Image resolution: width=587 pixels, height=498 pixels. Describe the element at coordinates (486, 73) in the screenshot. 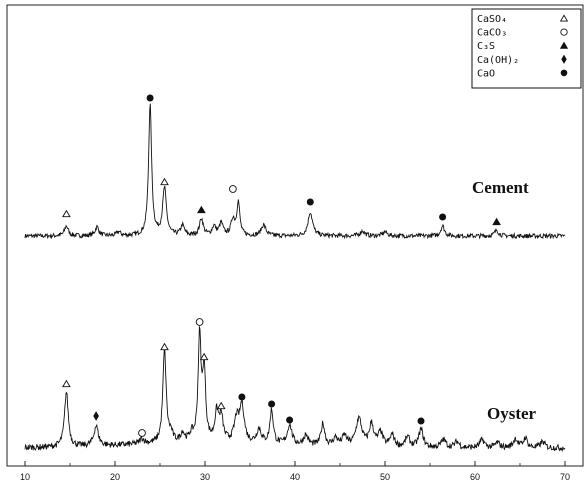

I see `legend-label-4: CaO` at that location.